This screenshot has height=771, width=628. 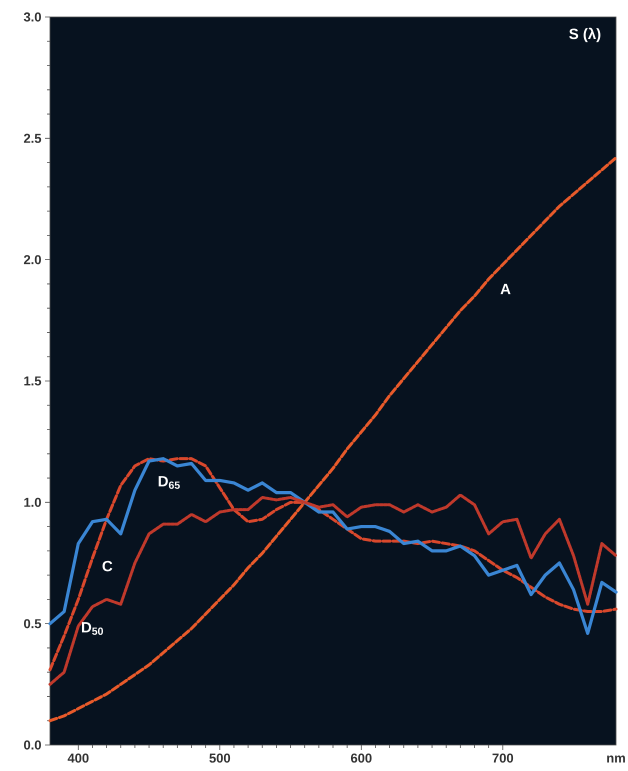 What do you see at coordinates (32, 17) in the screenshot?
I see `y-tick-label: 3.0` at bounding box center [32, 17].